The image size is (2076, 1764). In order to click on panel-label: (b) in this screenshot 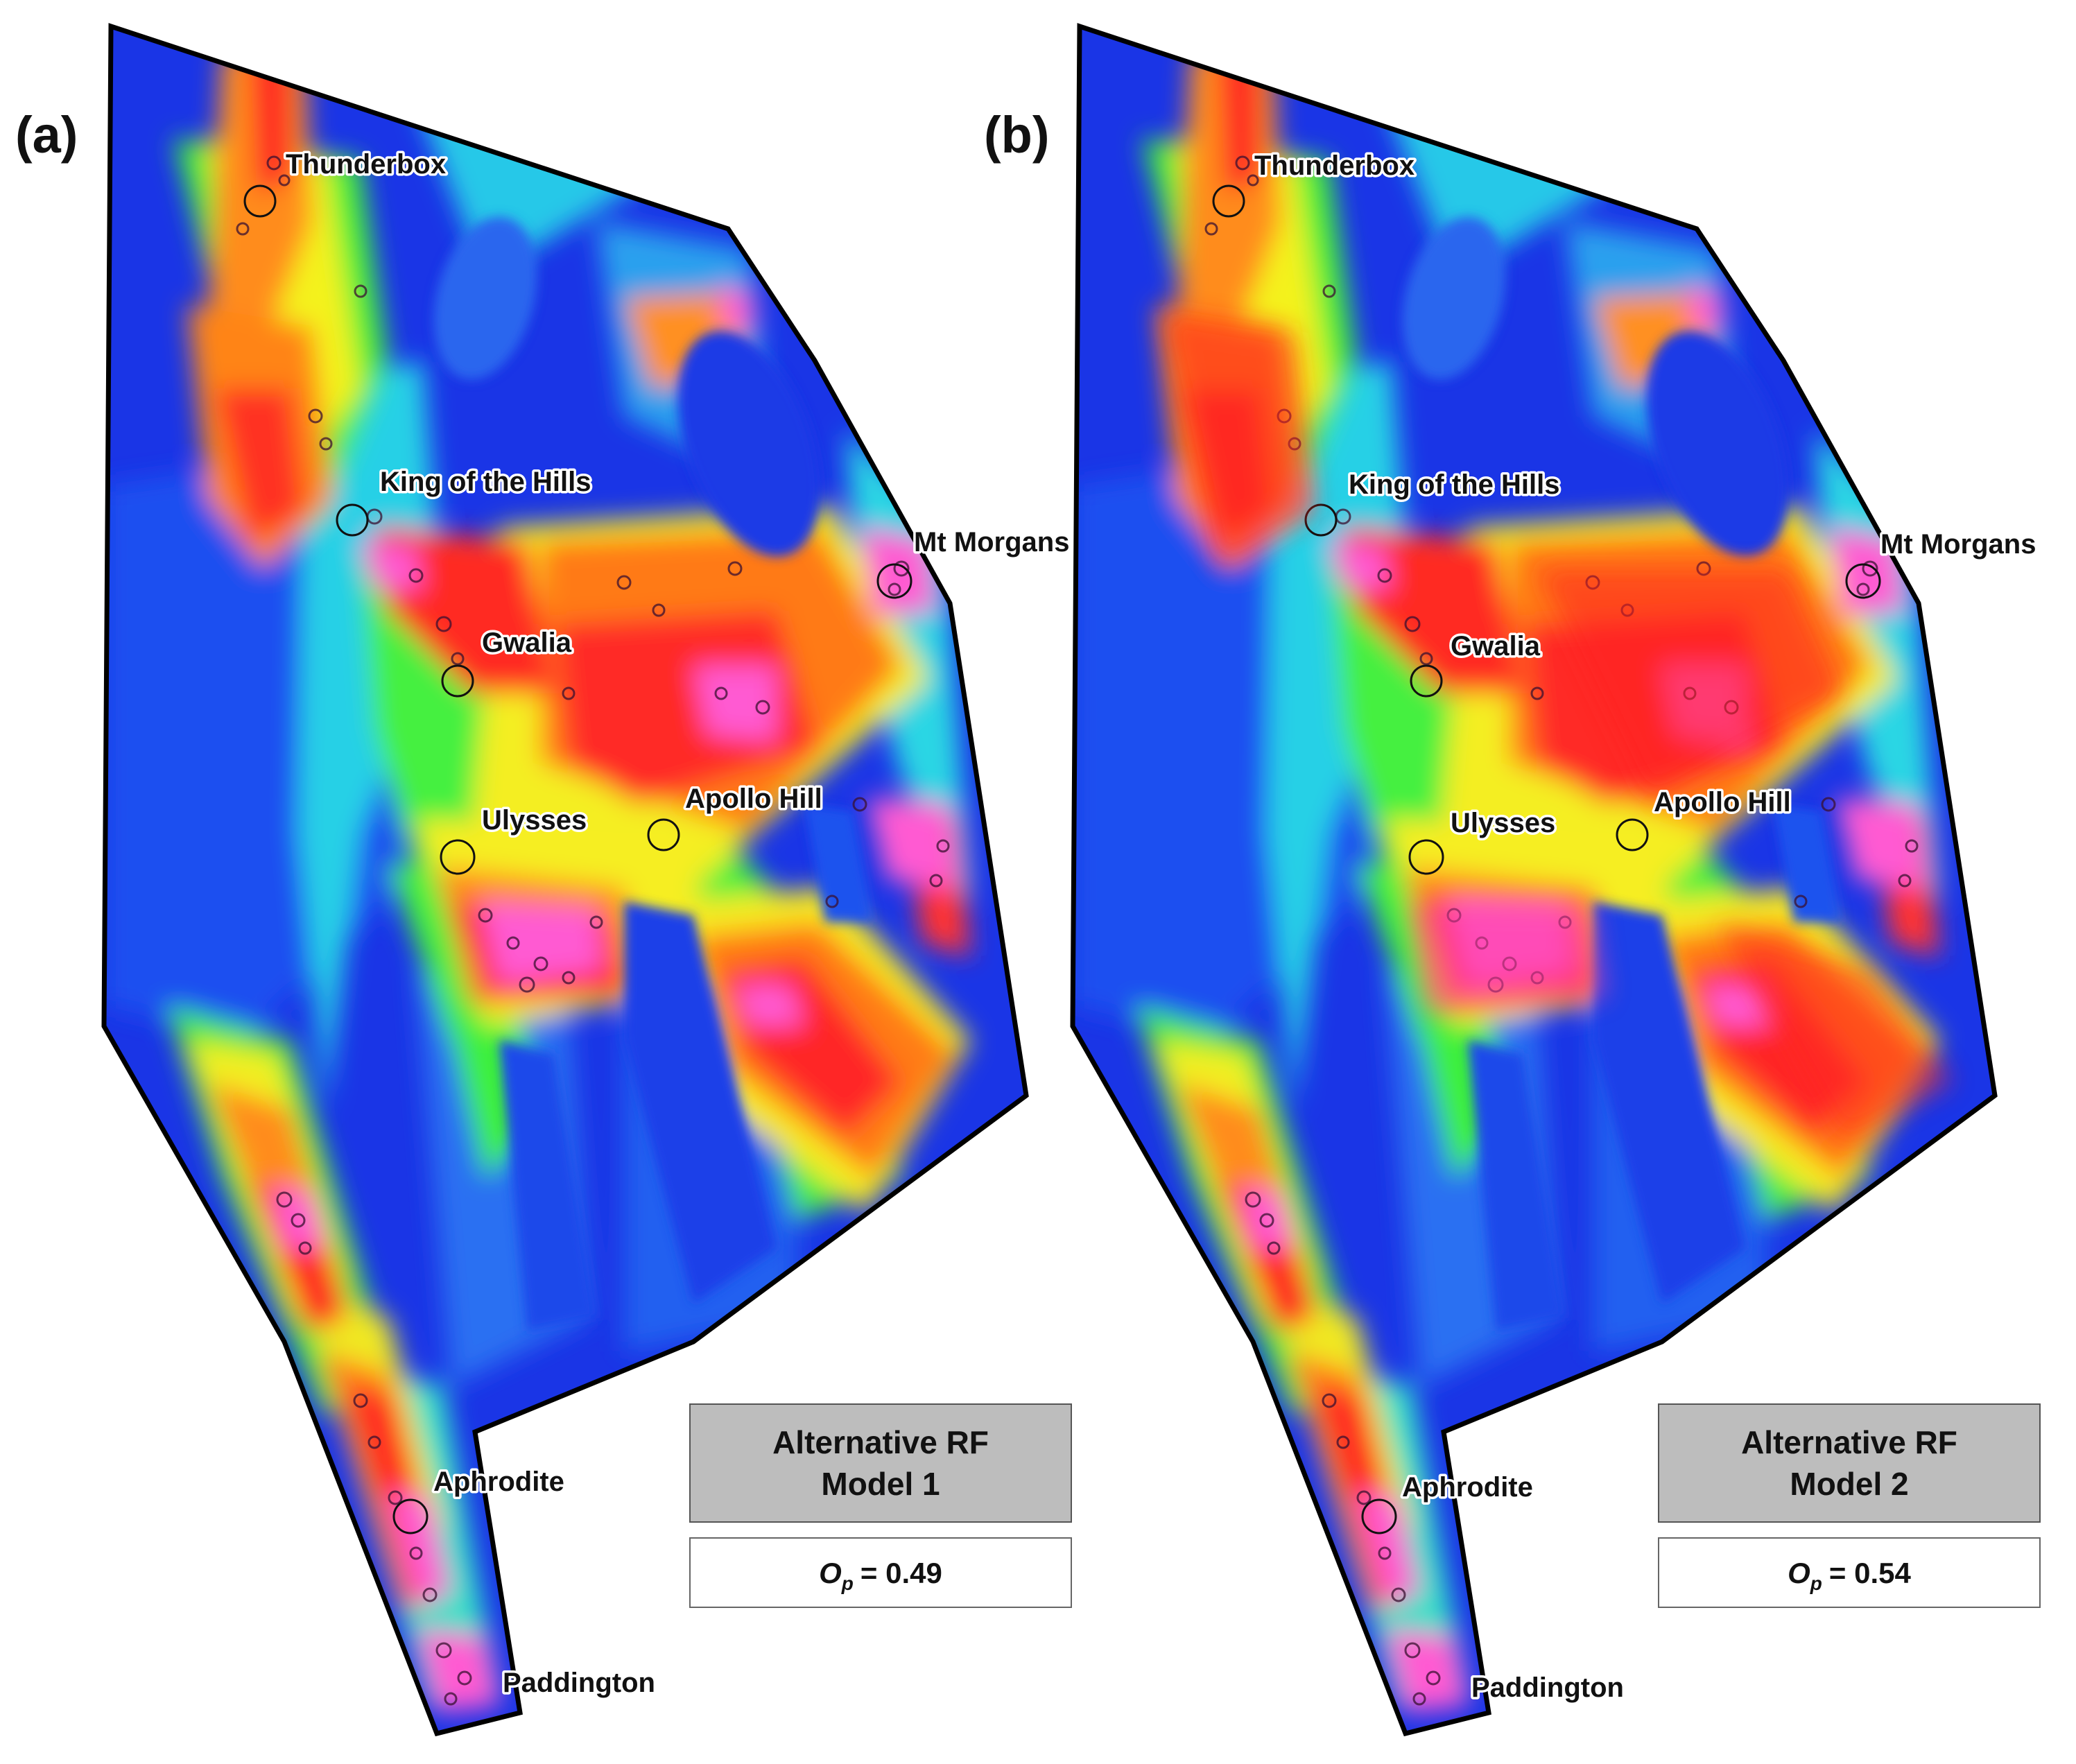, I will do `click(1017, 135)`.